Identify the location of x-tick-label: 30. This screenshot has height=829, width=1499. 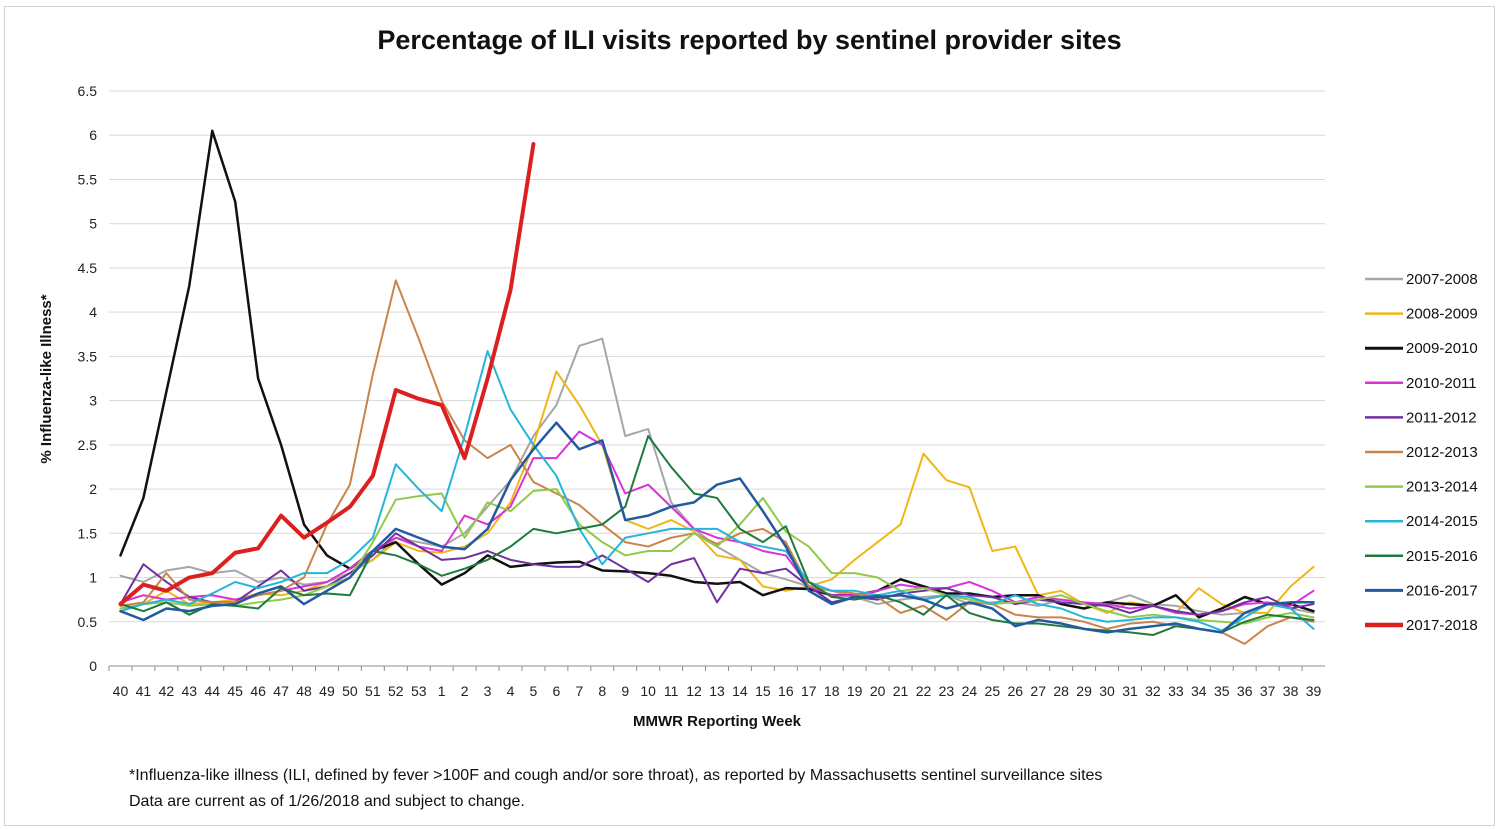
(1107, 691).